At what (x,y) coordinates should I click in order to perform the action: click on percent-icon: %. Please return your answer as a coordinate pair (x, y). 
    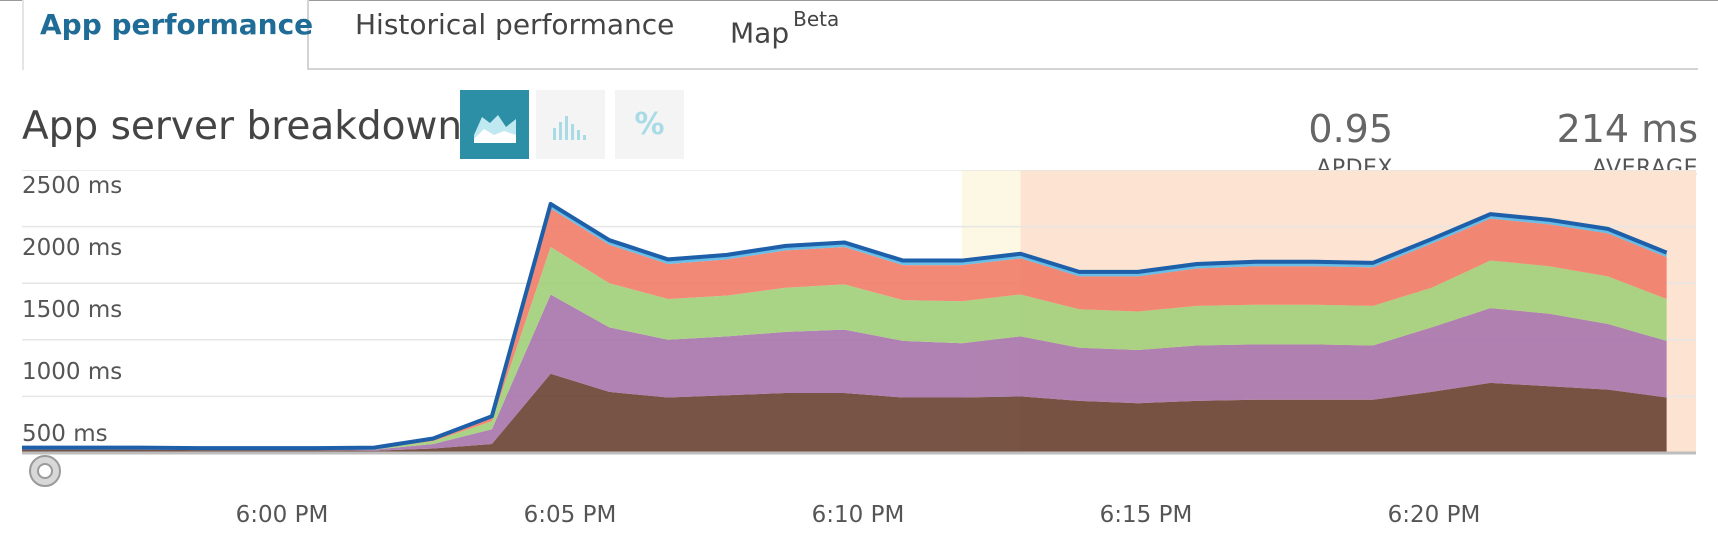
    Looking at the image, I should click on (649, 124).